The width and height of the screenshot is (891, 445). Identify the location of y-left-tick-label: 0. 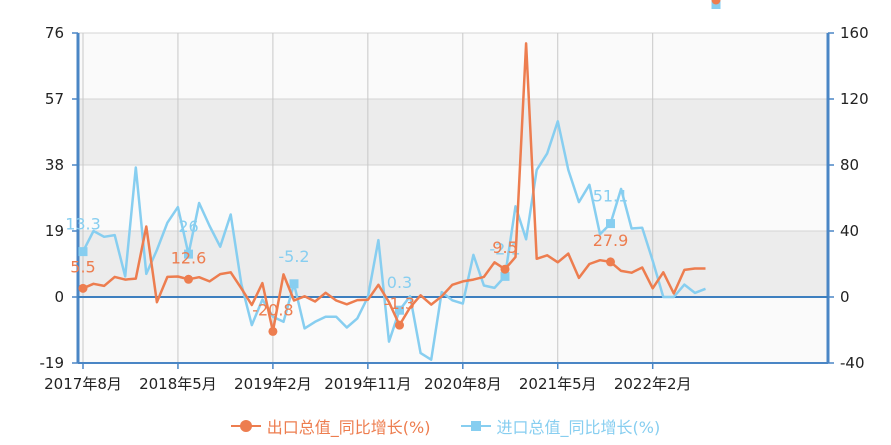
(59, 297).